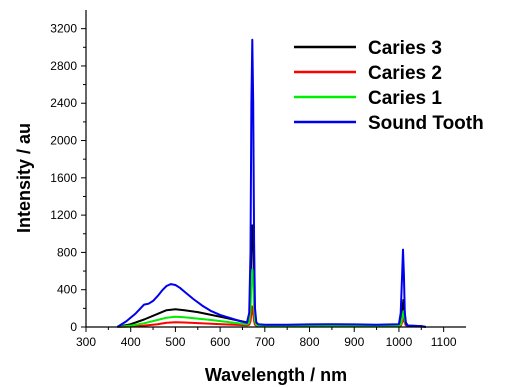  What do you see at coordinates (276, 375) in the screenshot?
I see `x-axis-title: Wavelength / nm` at bounding box center [276, 375].